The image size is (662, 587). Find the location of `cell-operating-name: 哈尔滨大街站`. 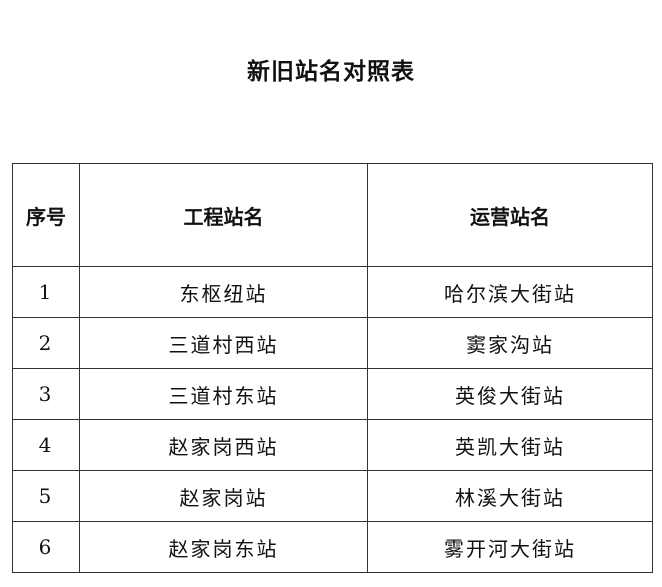

cell-operating-name: 哈尔滨大街站 is located at coordinates (510, 292).